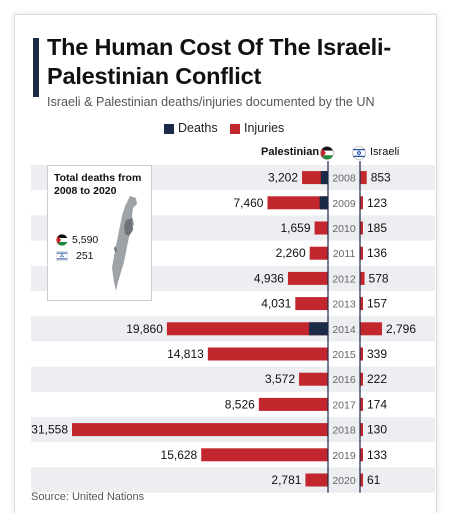 The width and height of the screenshot is (449, 513). Describe the element at coordinates (344, 405) in the screenshot. I see `year-label: 2017` at that location.